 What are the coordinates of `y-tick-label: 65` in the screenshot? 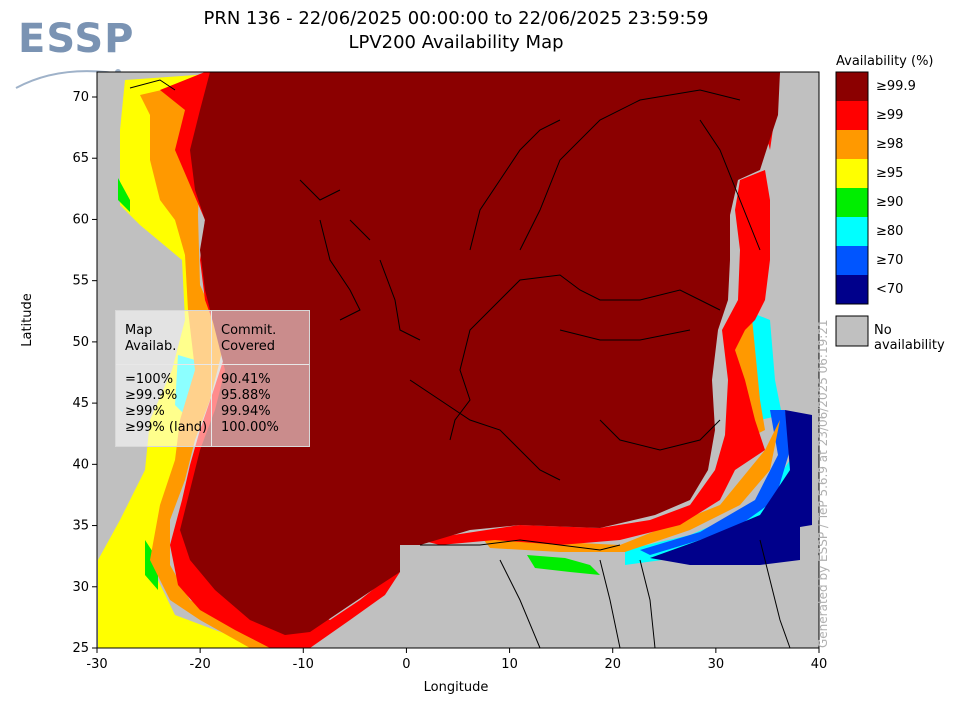 It's located at (80, 158).